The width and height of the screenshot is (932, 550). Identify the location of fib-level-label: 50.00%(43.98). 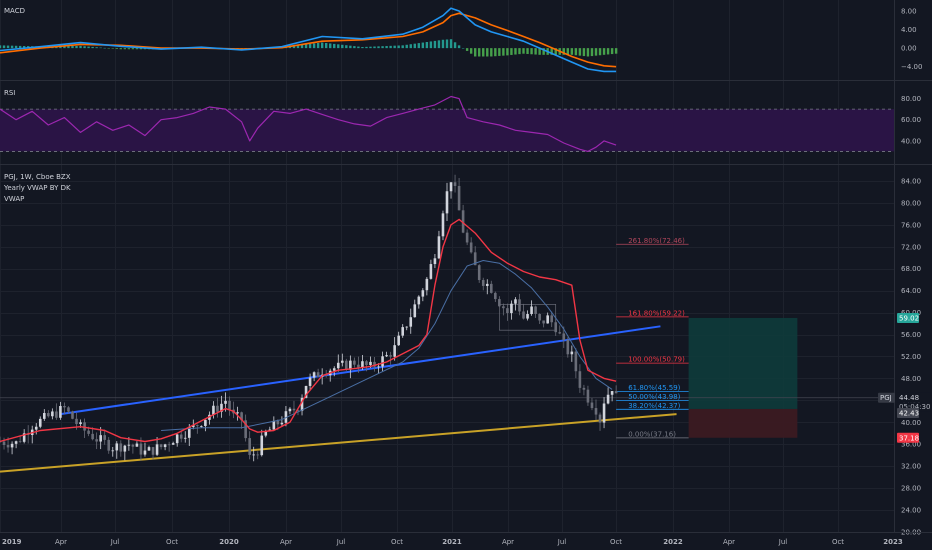
(654, 397).